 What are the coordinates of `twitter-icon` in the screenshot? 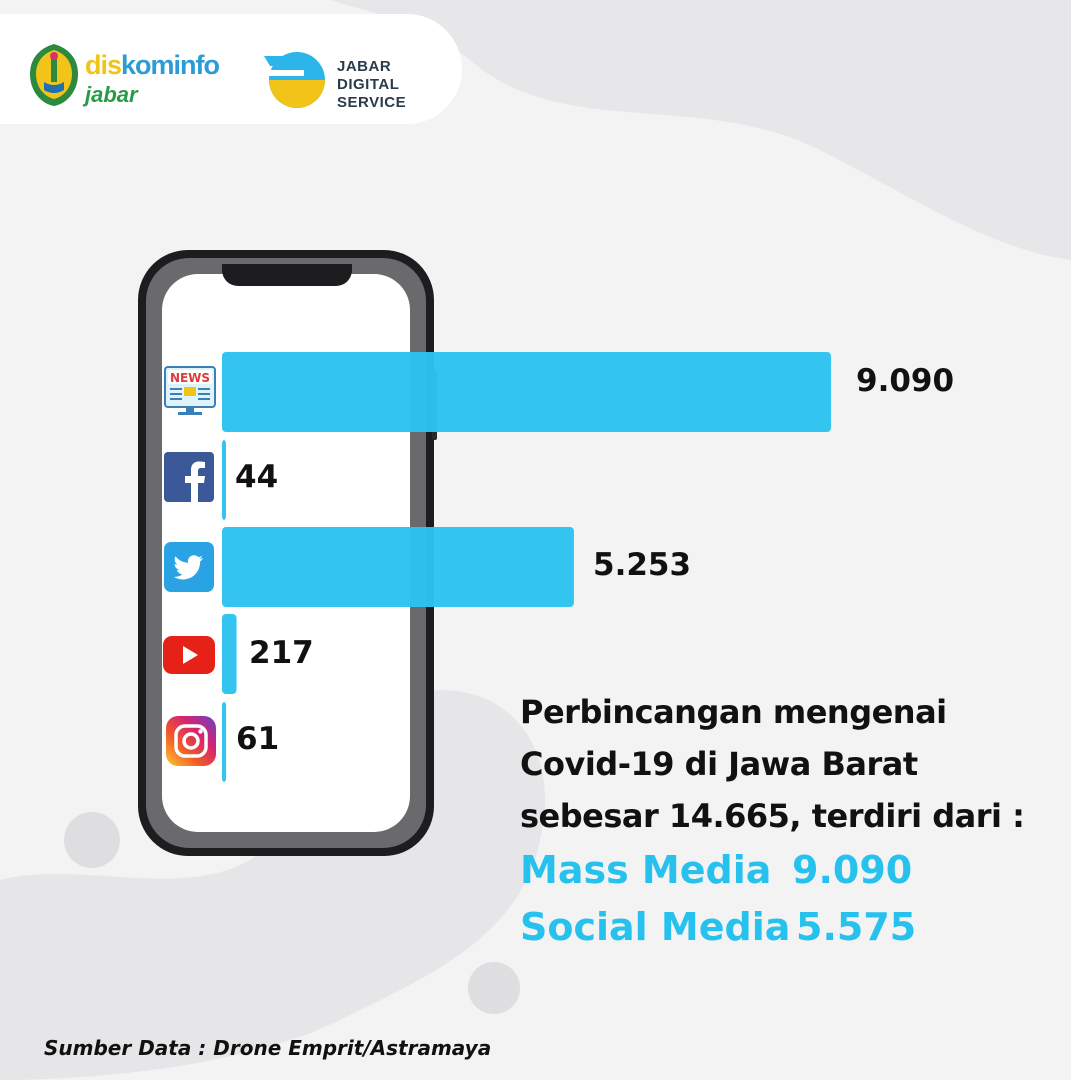 It's located at (189, 567).